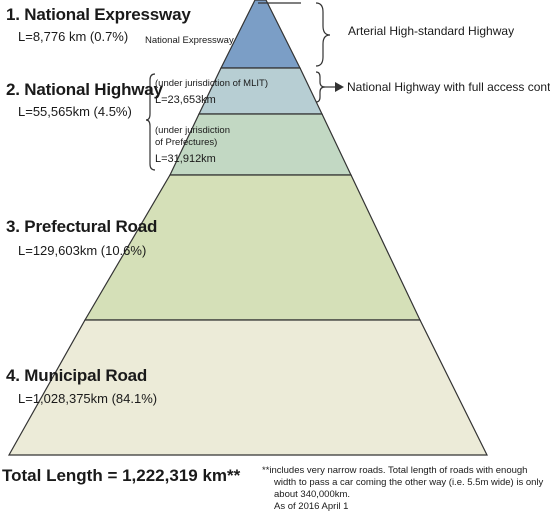  Describe the element at coordinates (311, 506) in the screenshot. I see `note-line-4: As of 2016 April 1` at that location.